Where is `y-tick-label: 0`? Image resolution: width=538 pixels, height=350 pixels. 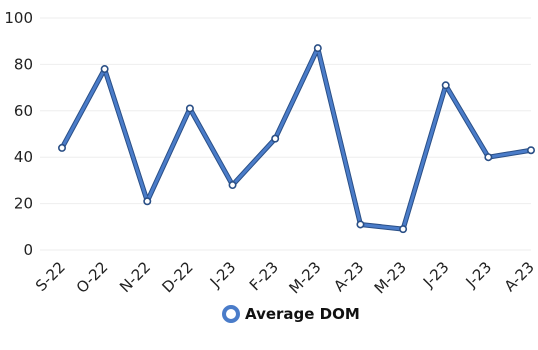
y-tick-label: 0 is located at coordinates (28, 250).